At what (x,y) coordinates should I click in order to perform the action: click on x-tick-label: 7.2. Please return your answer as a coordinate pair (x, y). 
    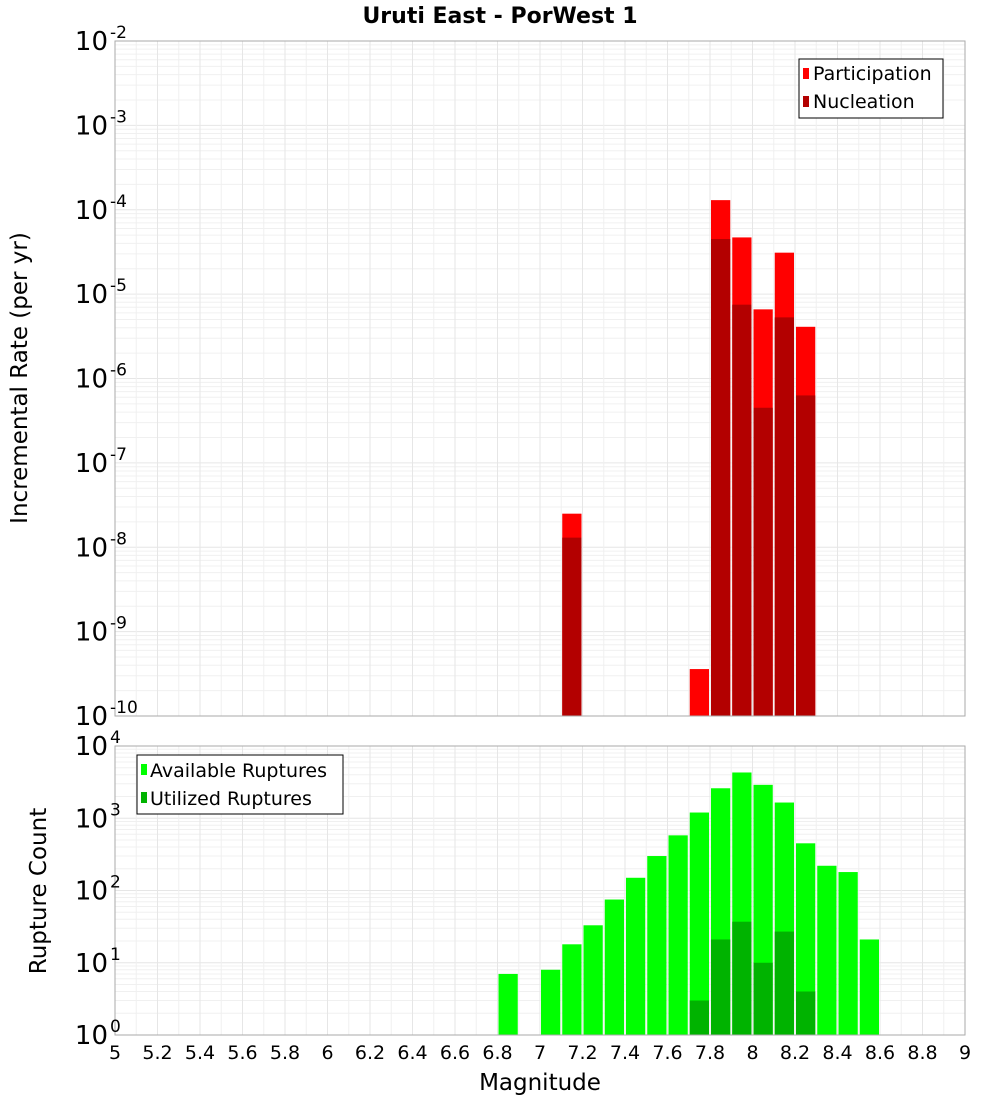
    Looking at the image, I should click on (582, 1053).